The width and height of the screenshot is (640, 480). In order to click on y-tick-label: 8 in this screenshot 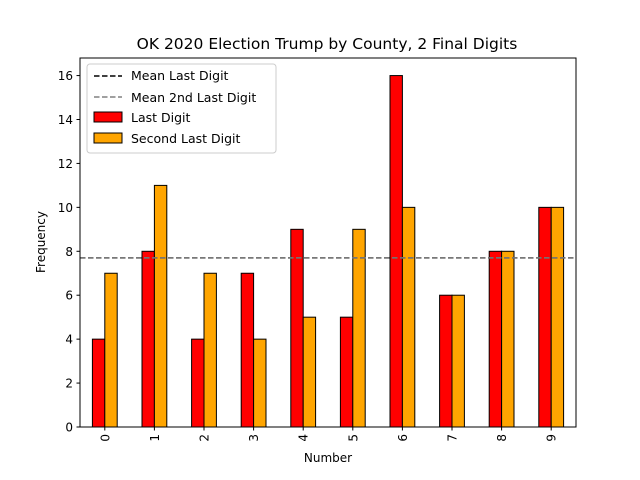, I will do `click(69, 252)`.